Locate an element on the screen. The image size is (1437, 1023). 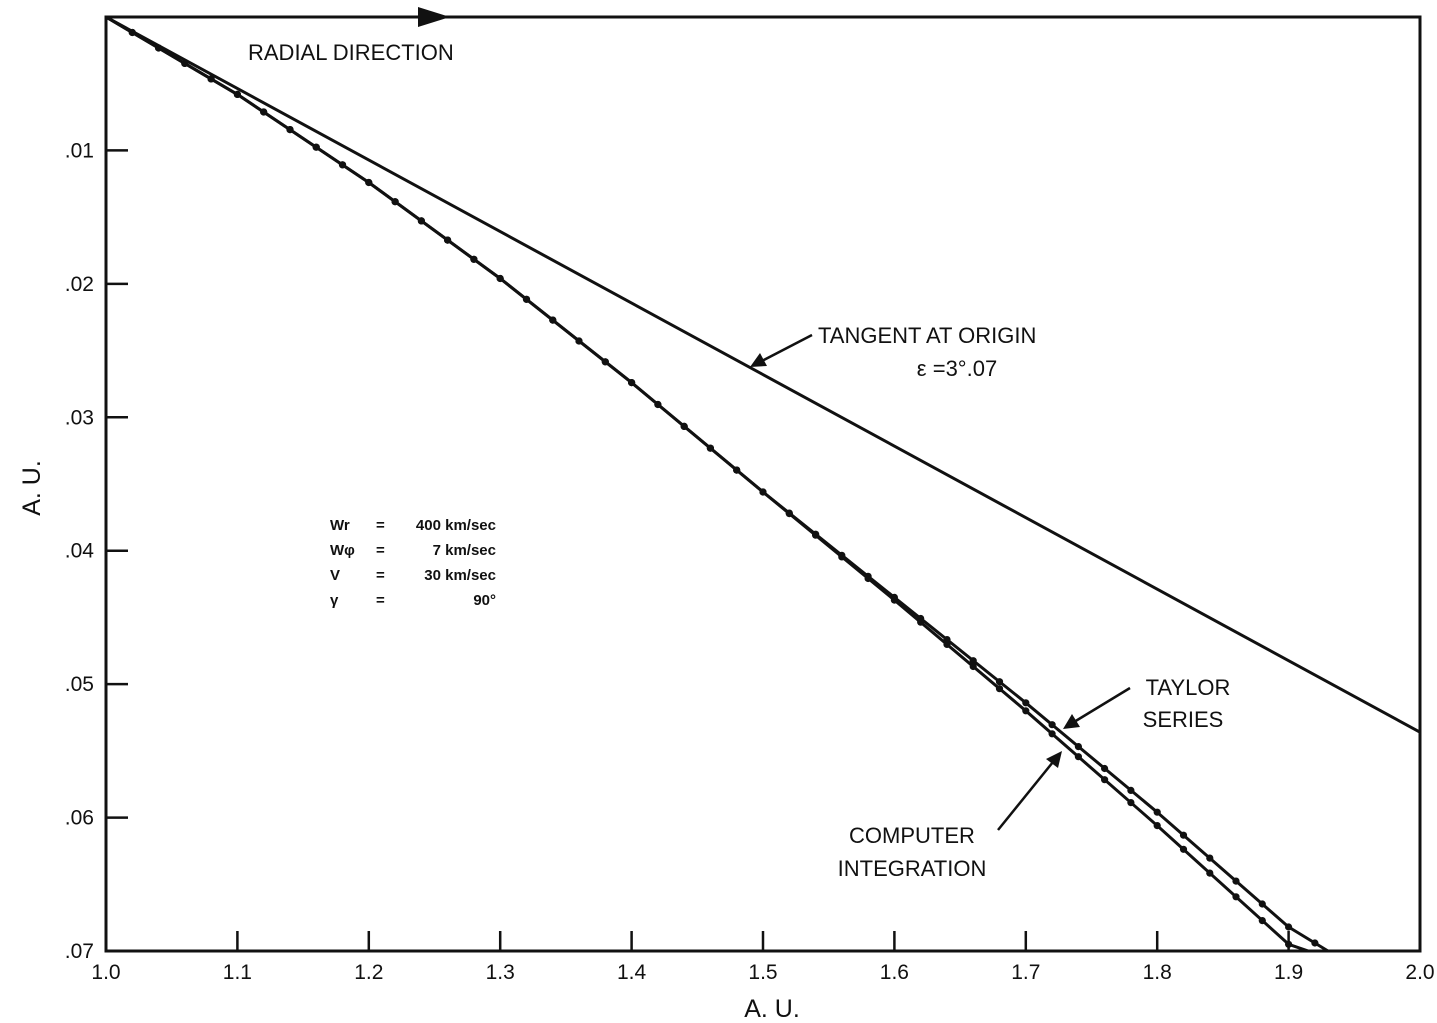
computer-label-line2: INTEGRATION is located at coordinates (912, 868).